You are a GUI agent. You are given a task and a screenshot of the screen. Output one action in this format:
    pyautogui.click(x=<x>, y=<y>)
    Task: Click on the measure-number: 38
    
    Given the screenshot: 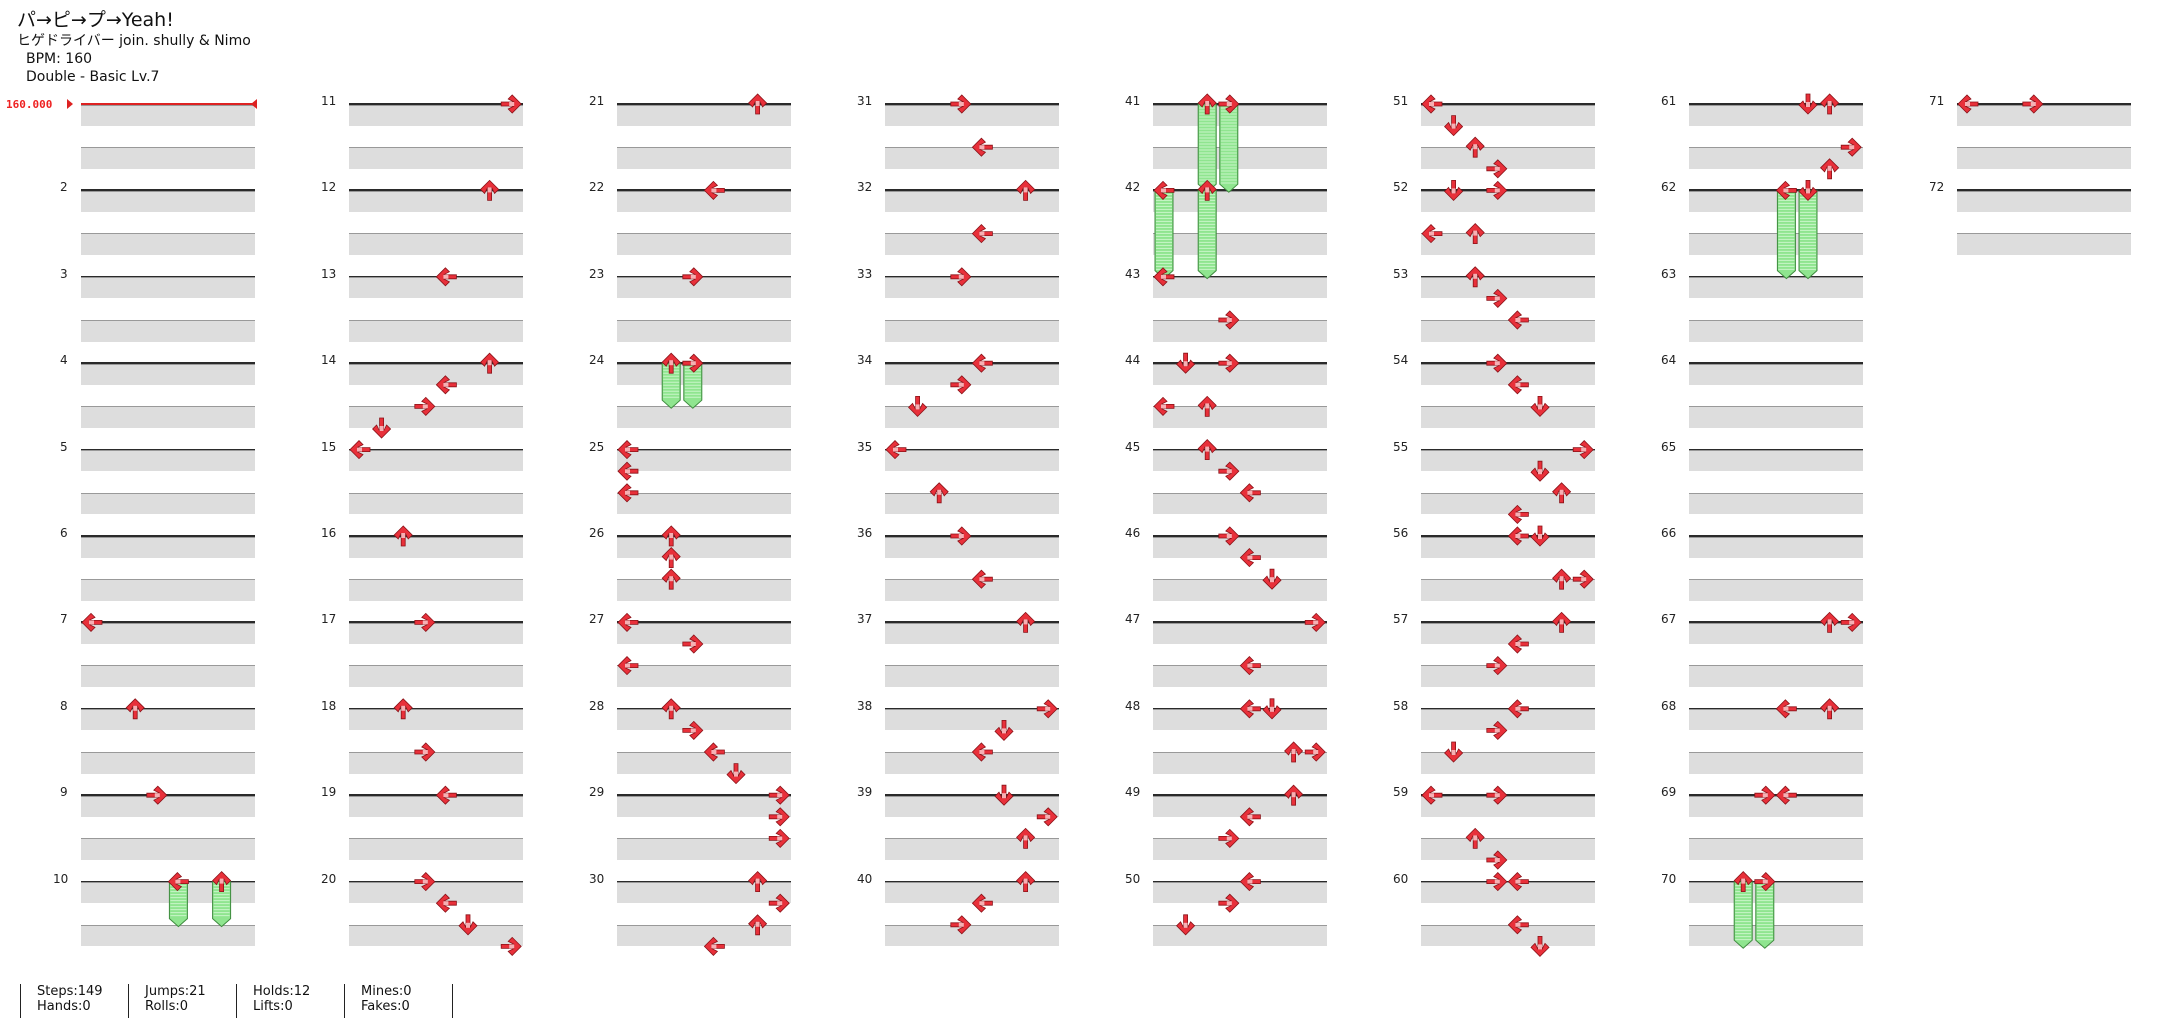 What is the action you would take?
    pyautogui.click(x=865, y=705)
    